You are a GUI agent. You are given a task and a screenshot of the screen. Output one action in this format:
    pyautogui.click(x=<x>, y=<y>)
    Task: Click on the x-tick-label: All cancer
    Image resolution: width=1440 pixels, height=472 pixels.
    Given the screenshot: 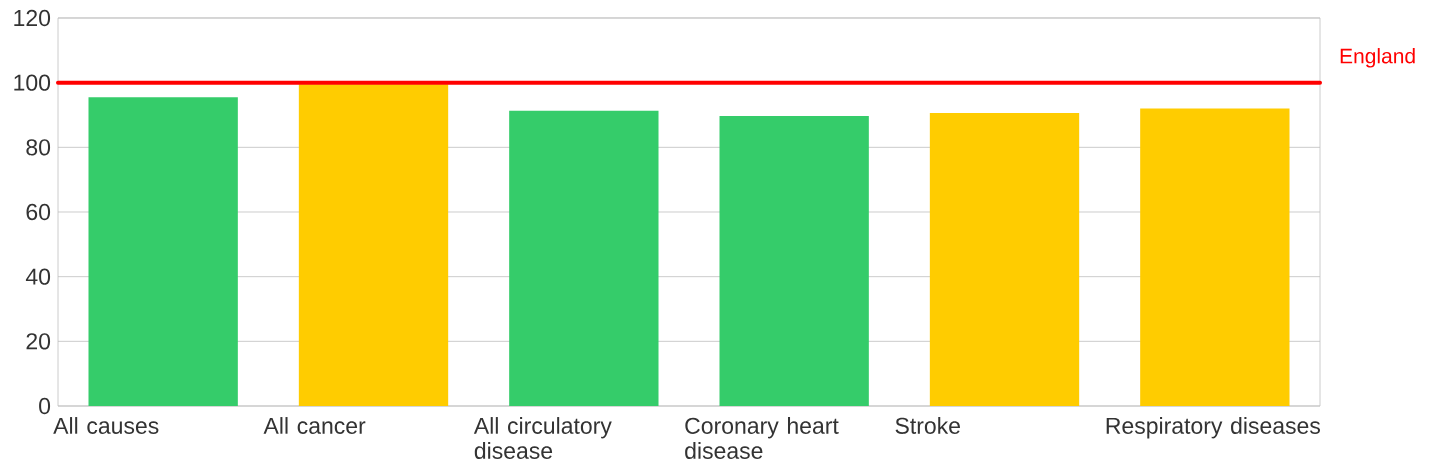 What is the action you would take?
    pyautogui.click(x=314, y=425)
    